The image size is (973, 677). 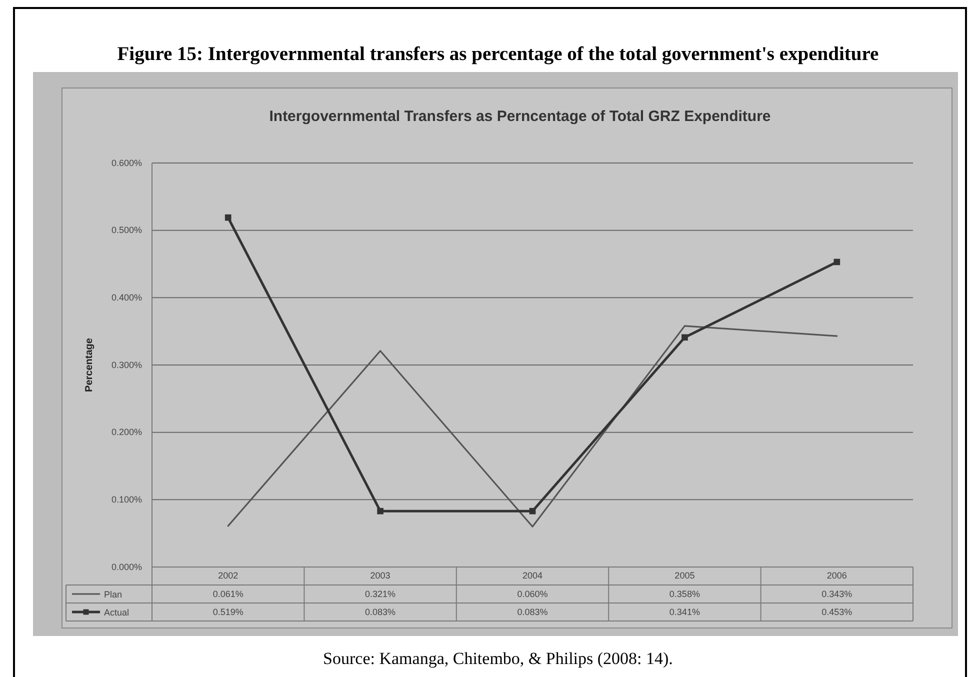 I want to click on source-note: Source: Kamanga, Chitembo, & Philips (2008: 14)., so click(x=498, y=658).